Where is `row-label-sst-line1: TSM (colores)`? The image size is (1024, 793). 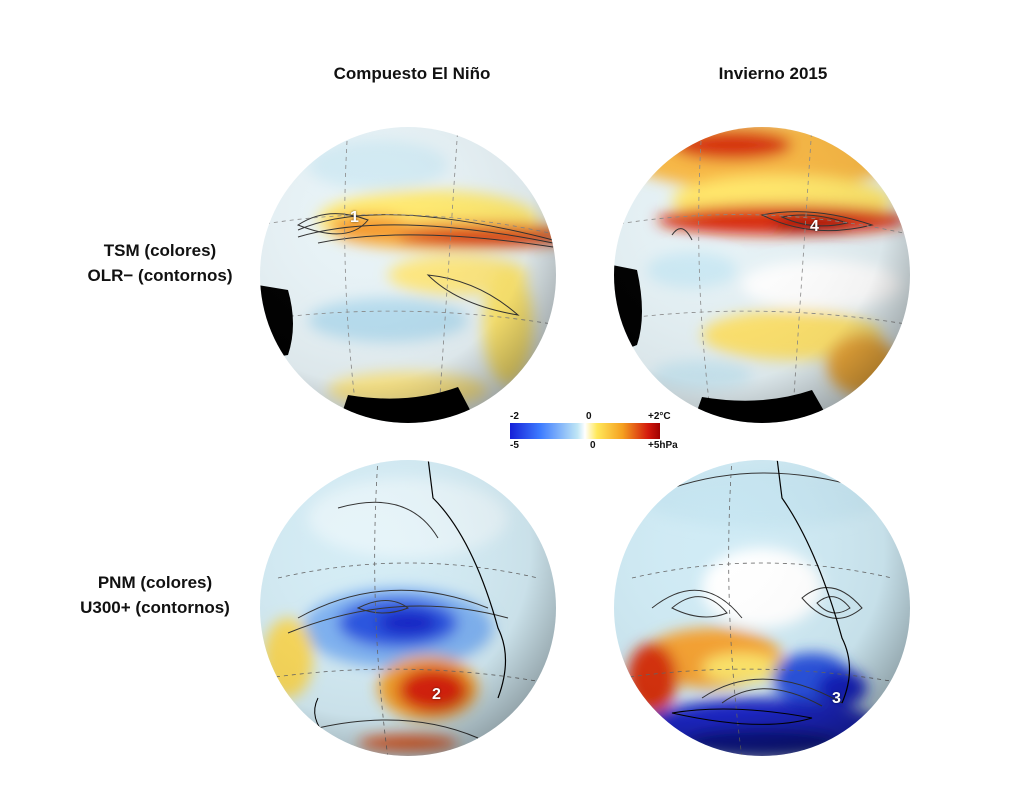
row-label-sst-line1: TSM (colores) is located at coordinates (160, 250).